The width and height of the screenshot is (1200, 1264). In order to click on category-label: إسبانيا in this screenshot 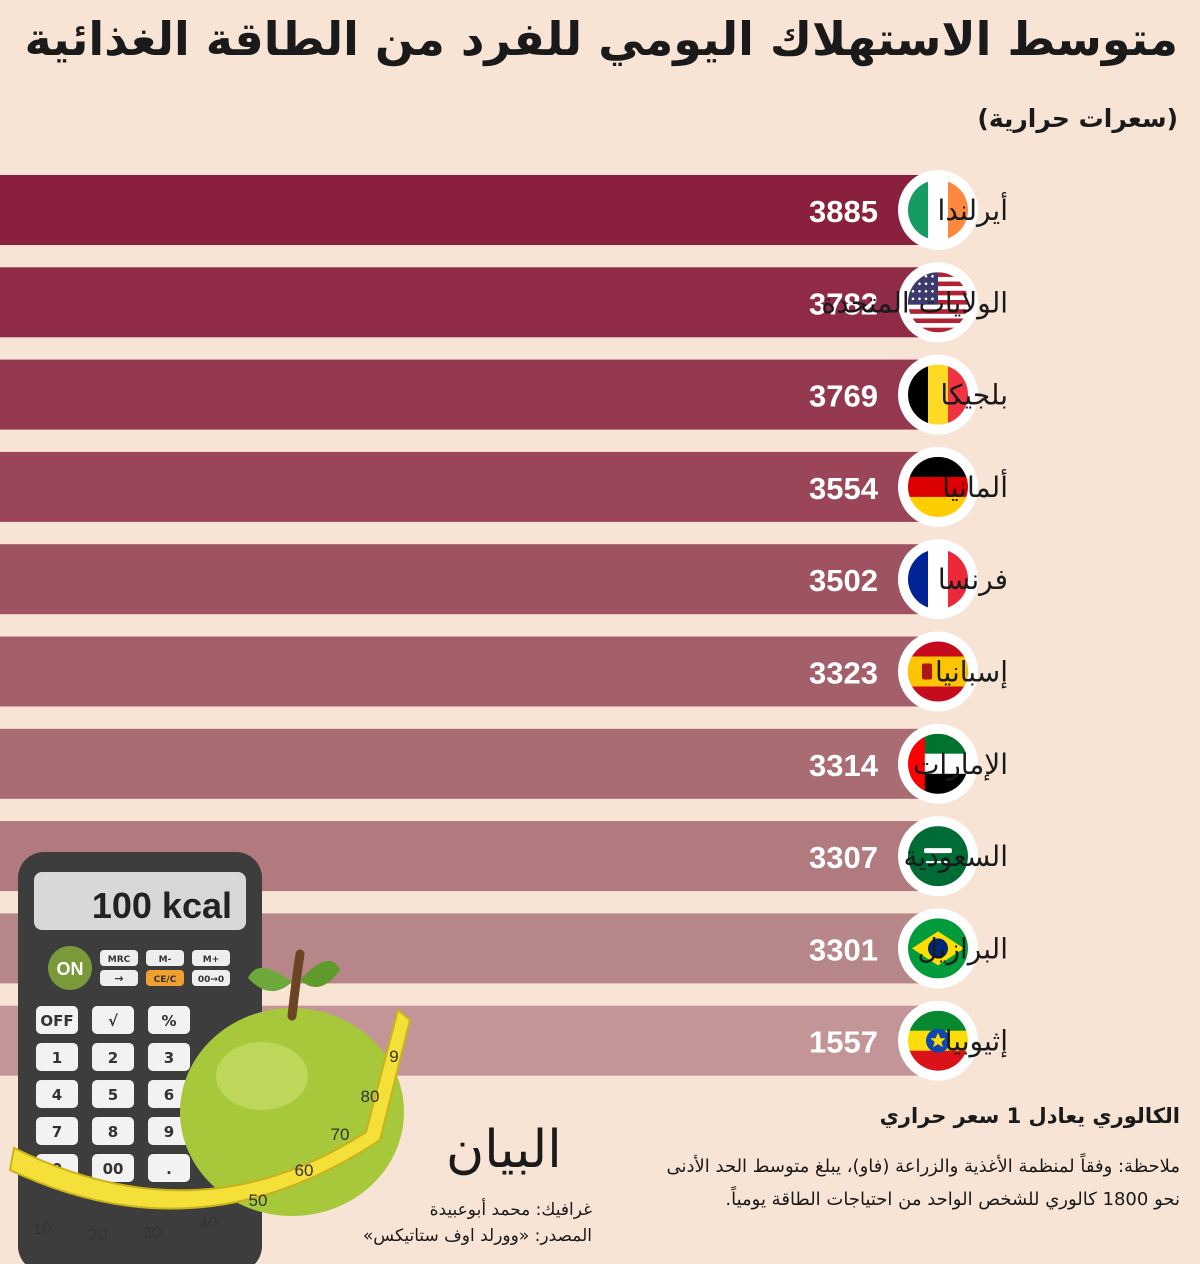, I will do `click(971, 672)`.